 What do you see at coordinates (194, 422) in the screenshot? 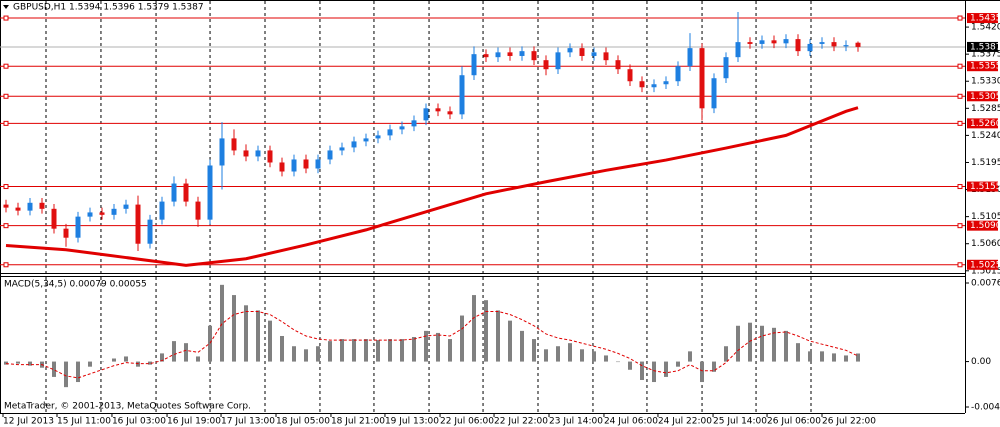
I see `x-tick-label: 16 Jul 19:00` at bounding box center [194, 422].